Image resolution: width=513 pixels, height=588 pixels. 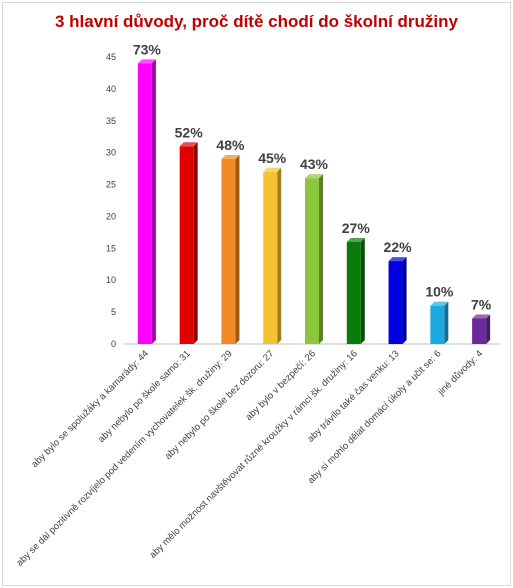 What do you see at coordinates (356, 228) in the screenshot?
I see `data-label: 27%` at bounding box center [356, 228].